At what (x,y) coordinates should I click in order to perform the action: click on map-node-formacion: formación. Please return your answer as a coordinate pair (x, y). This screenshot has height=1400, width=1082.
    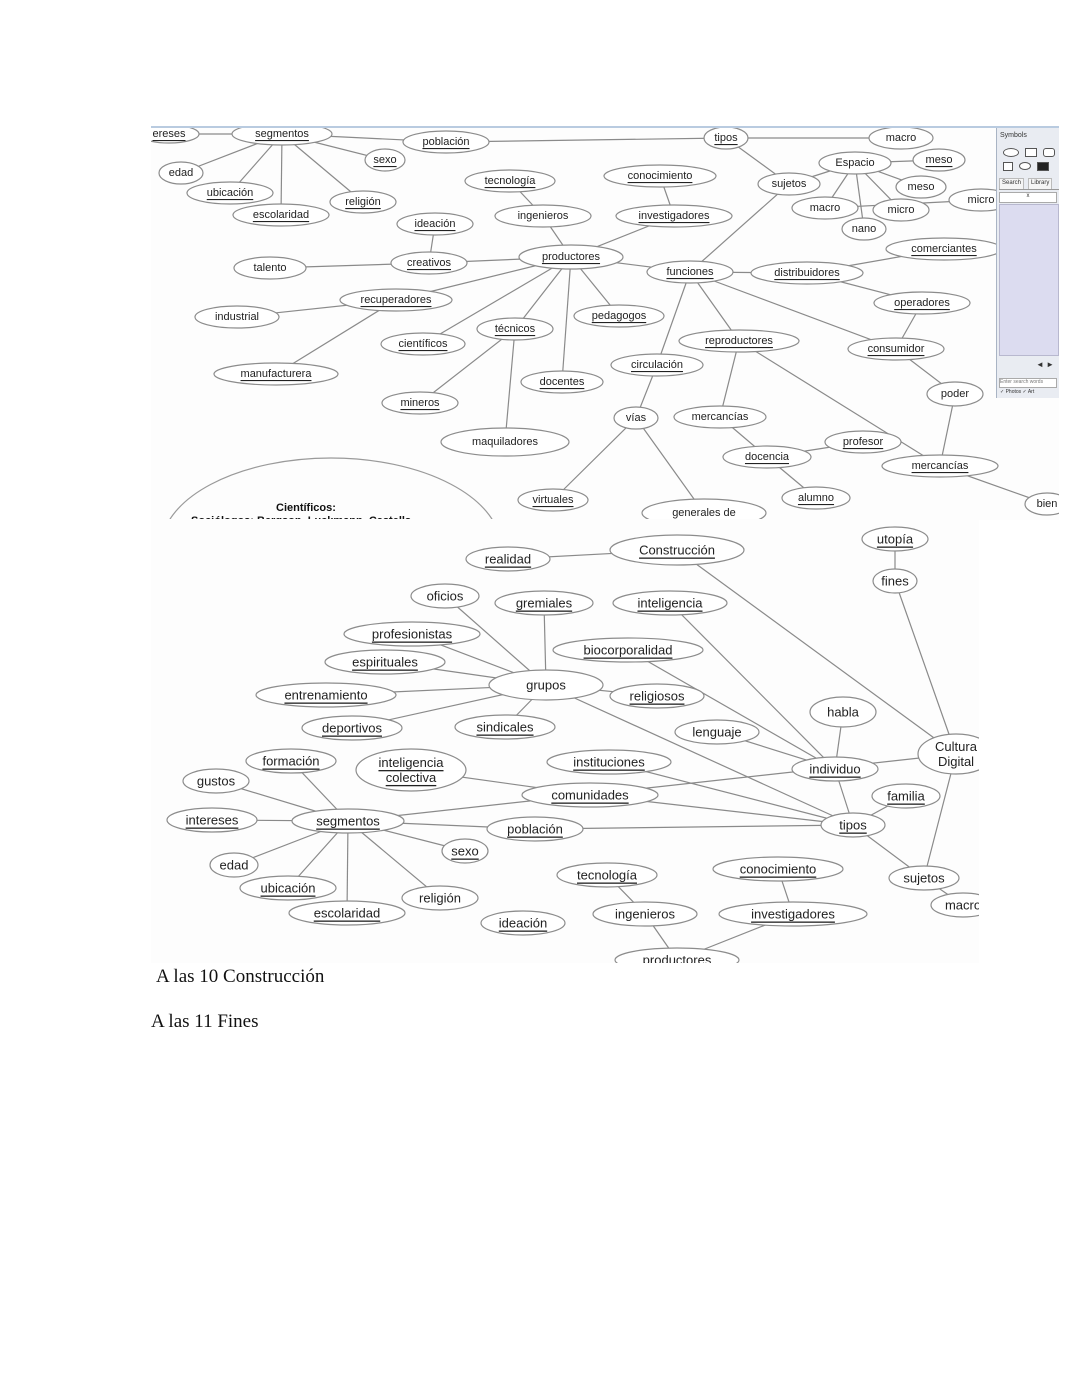
    Looking at the image, I should click on (291, 761).